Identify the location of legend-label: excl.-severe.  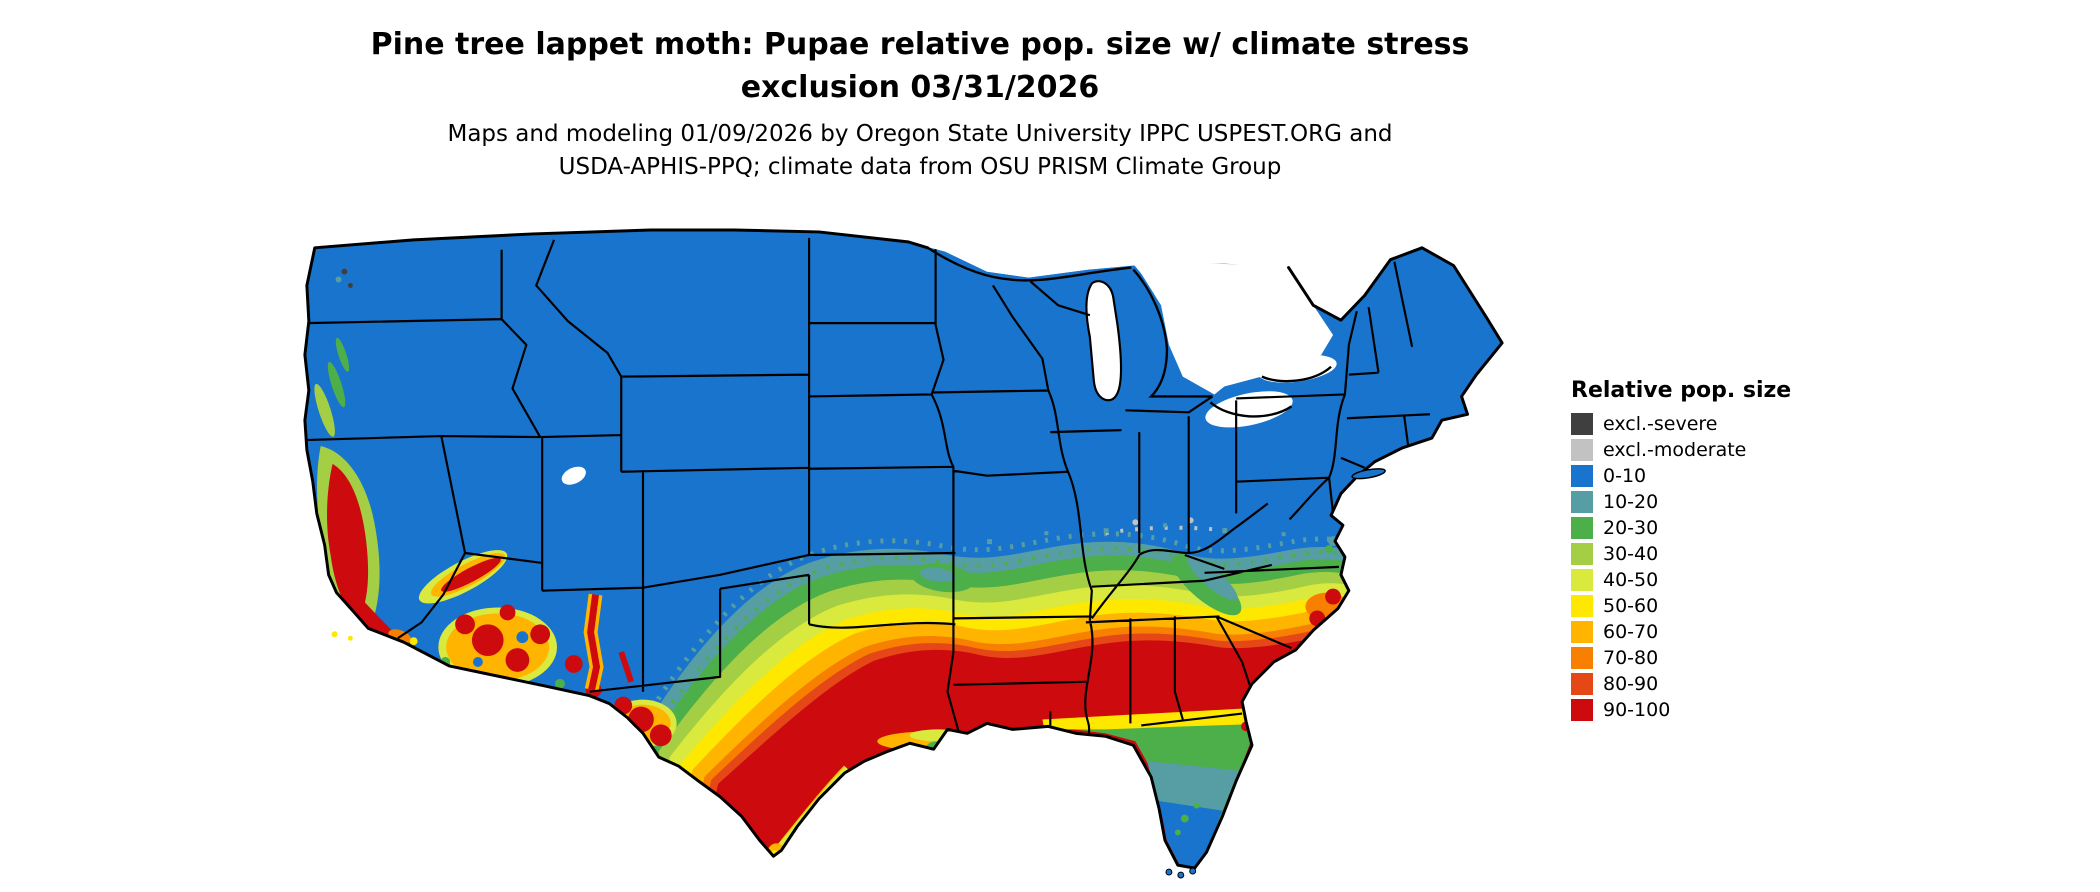
(1660, 424).